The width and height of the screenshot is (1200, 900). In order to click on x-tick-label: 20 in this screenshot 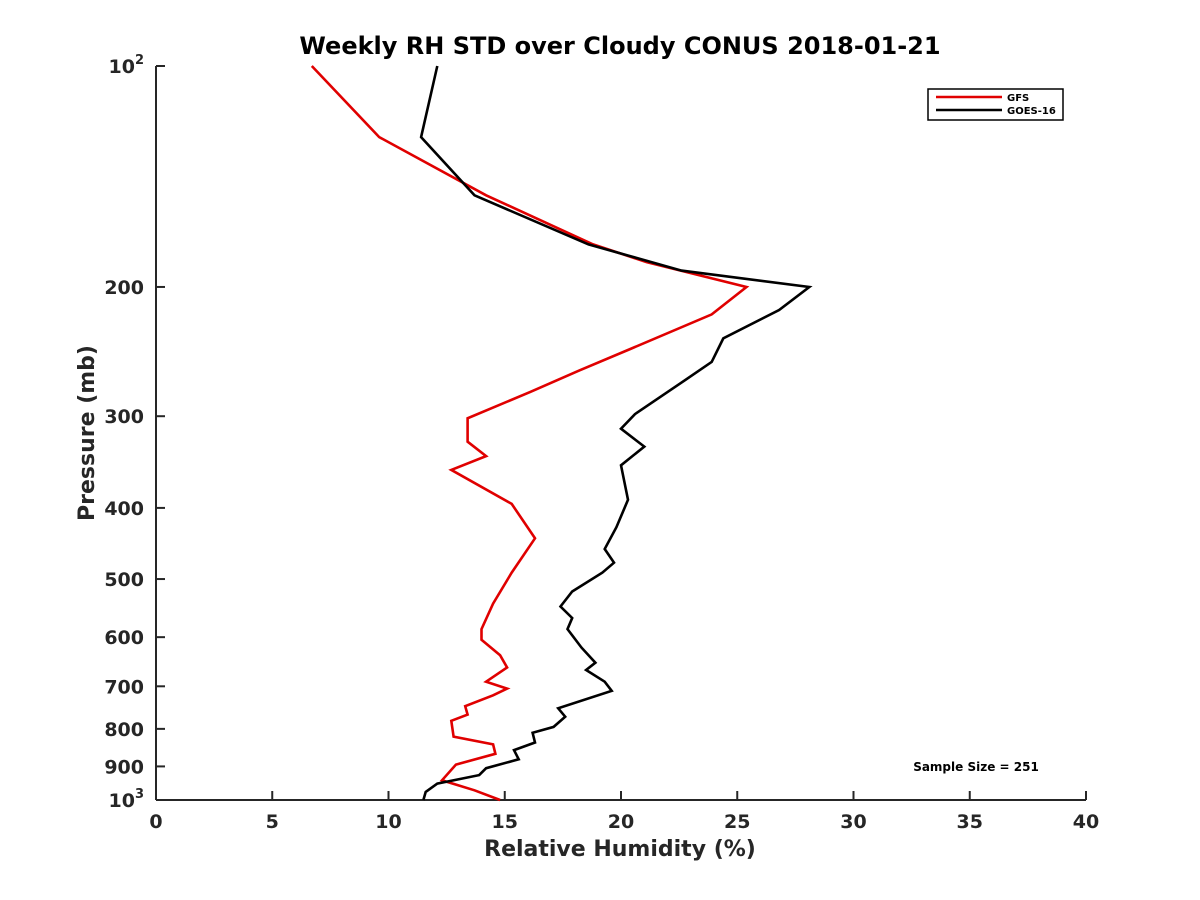, I will do `click(621, 822)`.